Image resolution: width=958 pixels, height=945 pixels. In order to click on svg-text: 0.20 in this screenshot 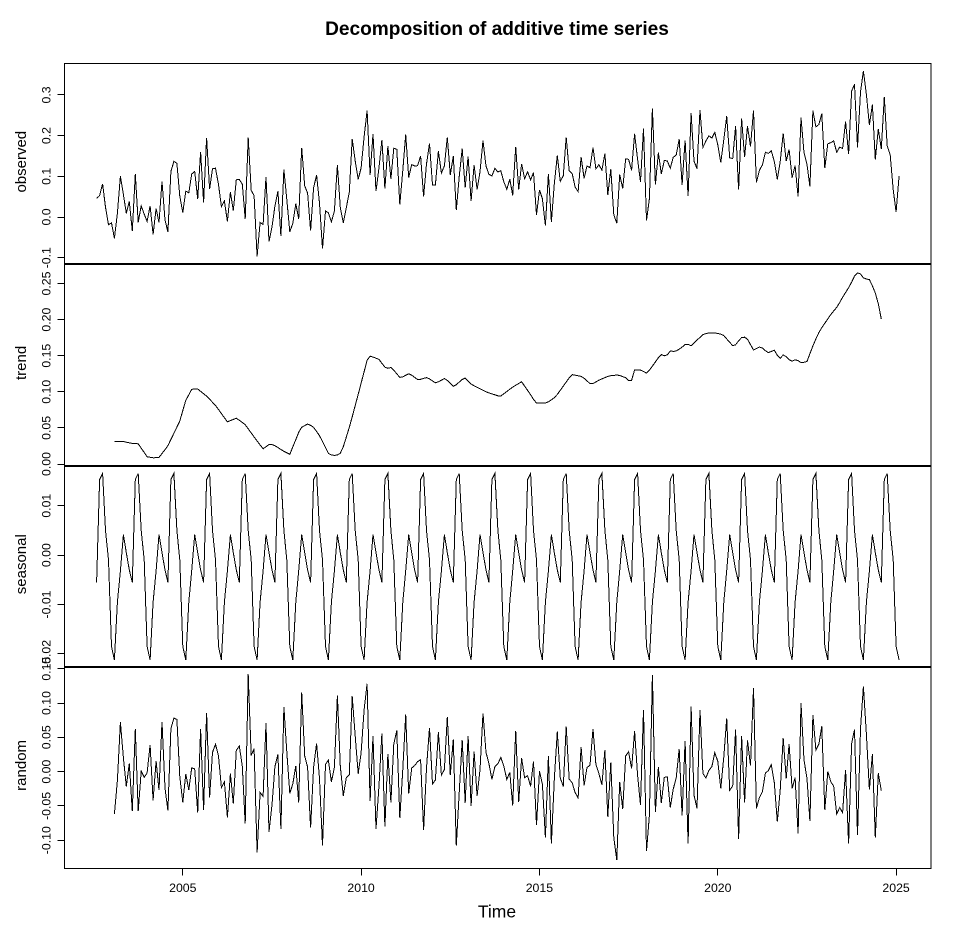, I will do `click(47, 319)`.